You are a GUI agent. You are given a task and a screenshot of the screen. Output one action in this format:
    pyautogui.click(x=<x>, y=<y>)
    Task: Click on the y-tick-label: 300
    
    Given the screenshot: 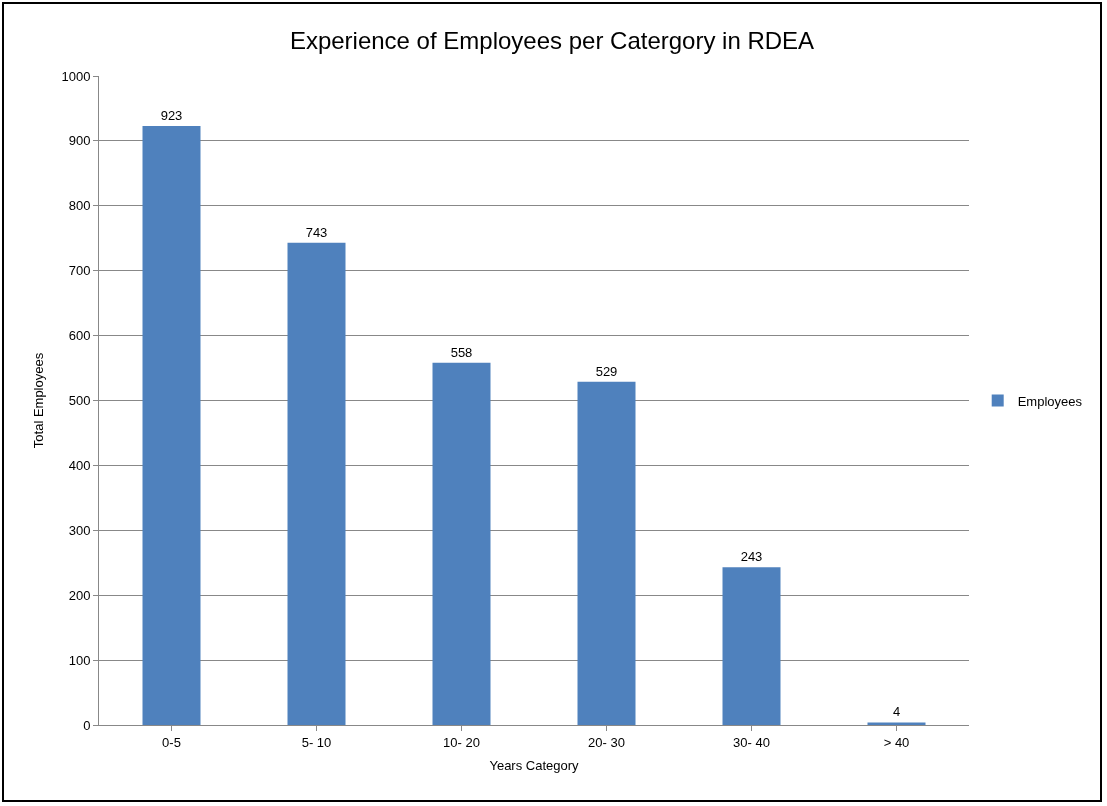 What is the action you would take?
    pyautogui.click(x=79, y=530)
    